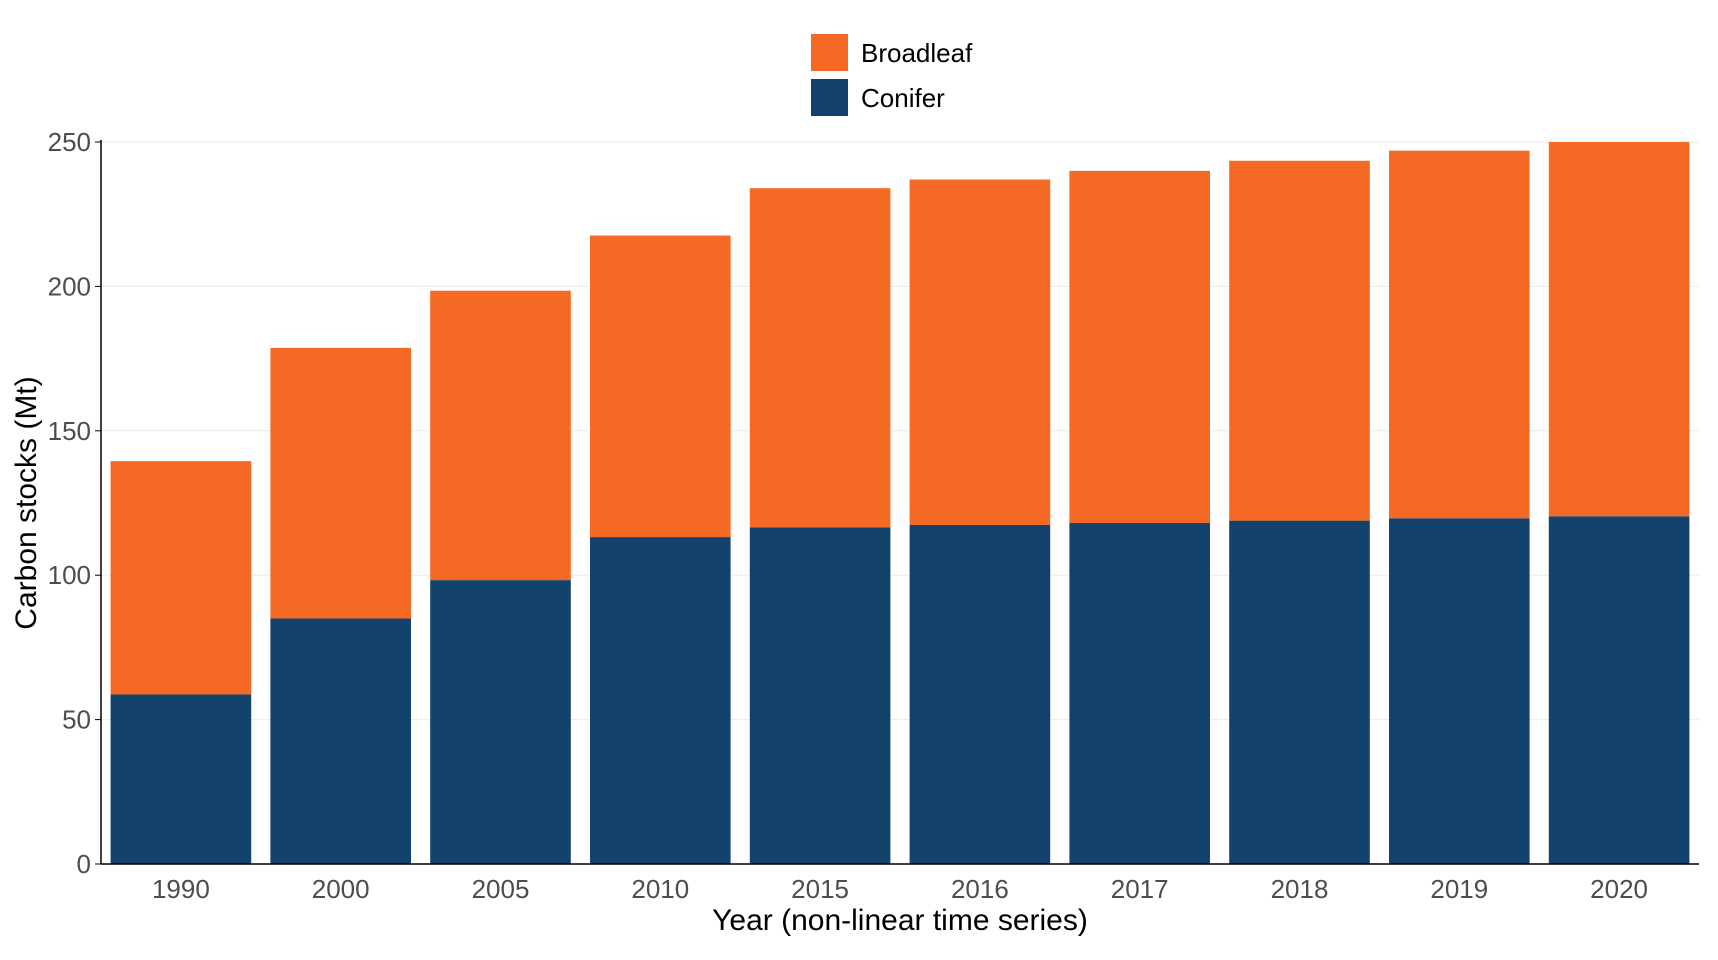 This screenshot has height=960, width=1718. I want to click on bar-conifer-2019, so click(1459, 691).